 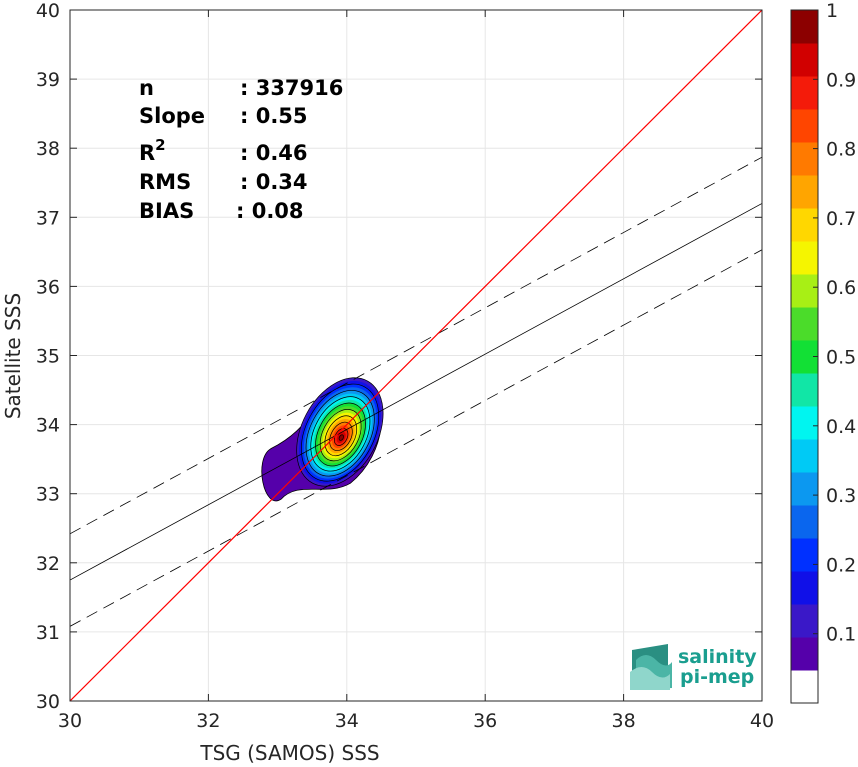 I want to click on colorbar, so click(x=804, y=357).